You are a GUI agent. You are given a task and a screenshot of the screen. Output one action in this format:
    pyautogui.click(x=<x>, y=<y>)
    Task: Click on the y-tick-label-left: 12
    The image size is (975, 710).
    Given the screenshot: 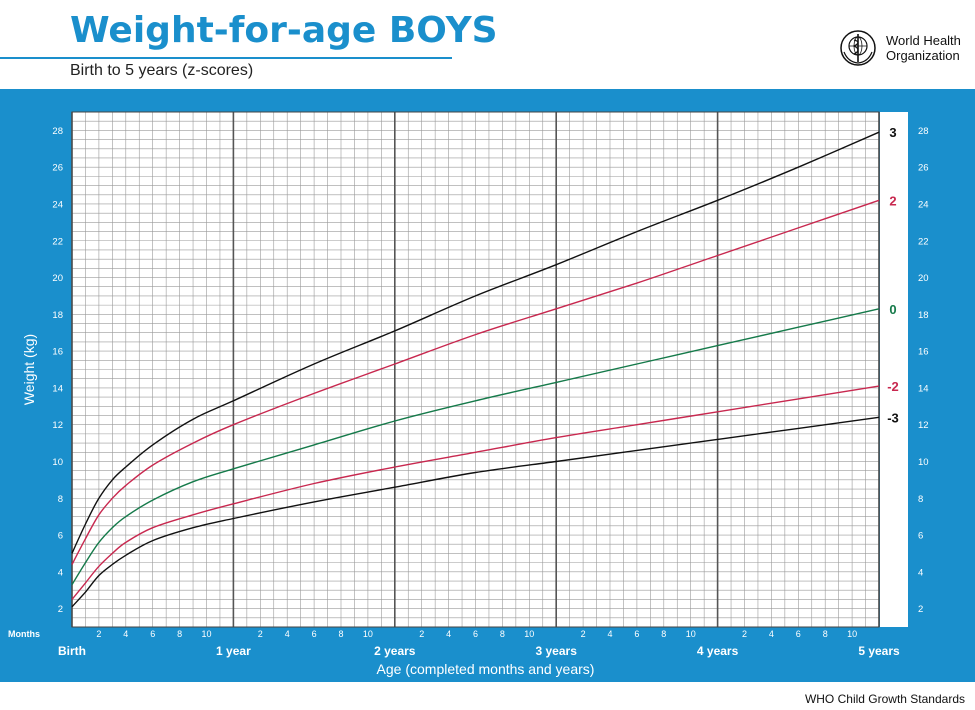 What is the action you would take?
    pyautogui.click(x=57, y=425)
    